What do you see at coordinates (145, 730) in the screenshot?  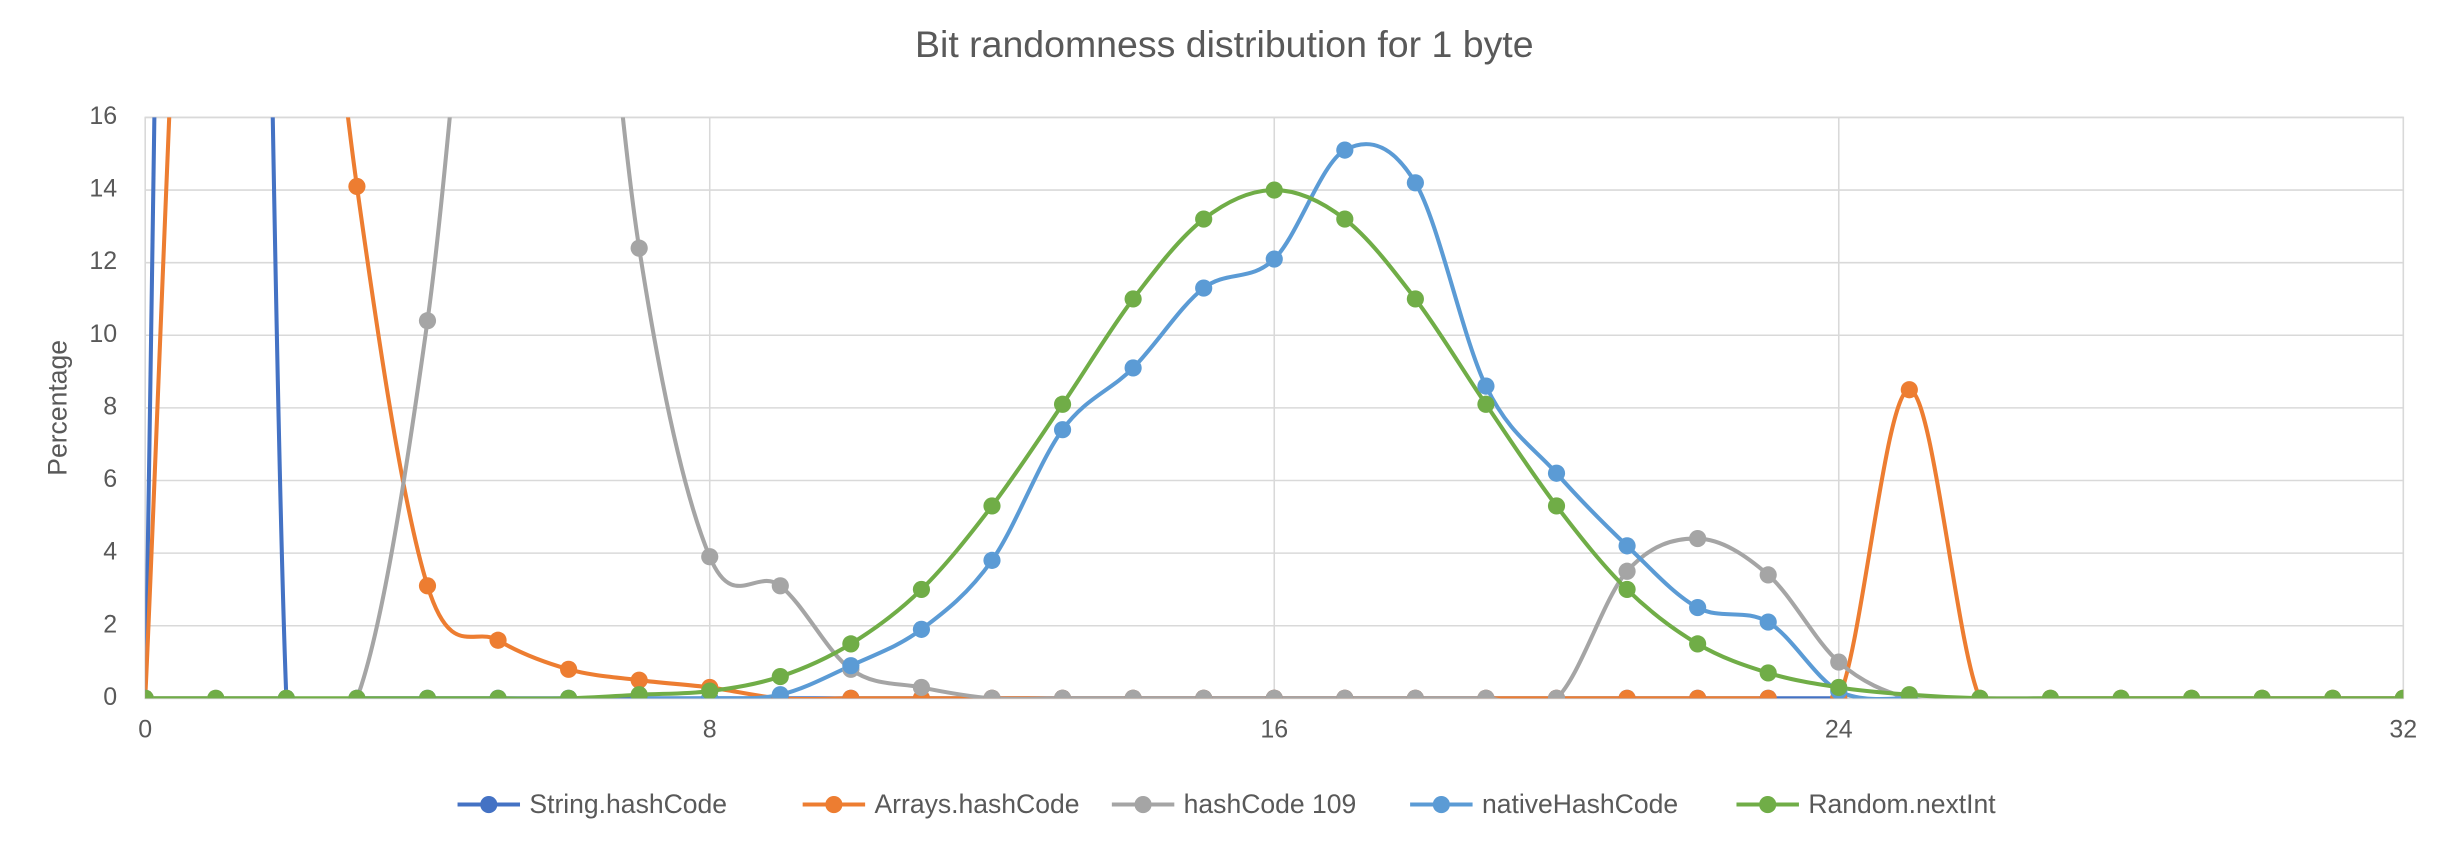 I see `x-tick-label: 0` at bounding box center [145, 730].